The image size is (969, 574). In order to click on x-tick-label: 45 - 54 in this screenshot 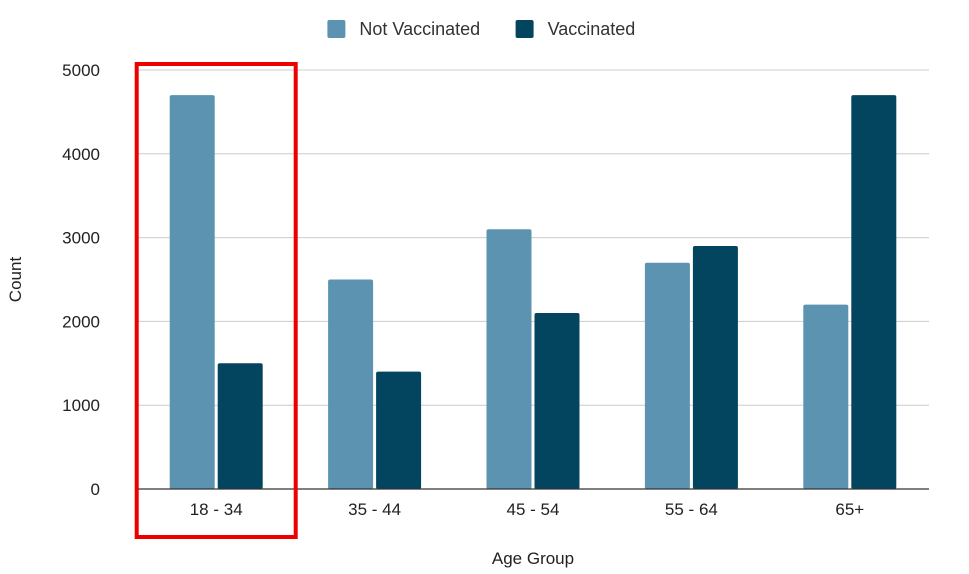, I will do `click(533, 509)`.